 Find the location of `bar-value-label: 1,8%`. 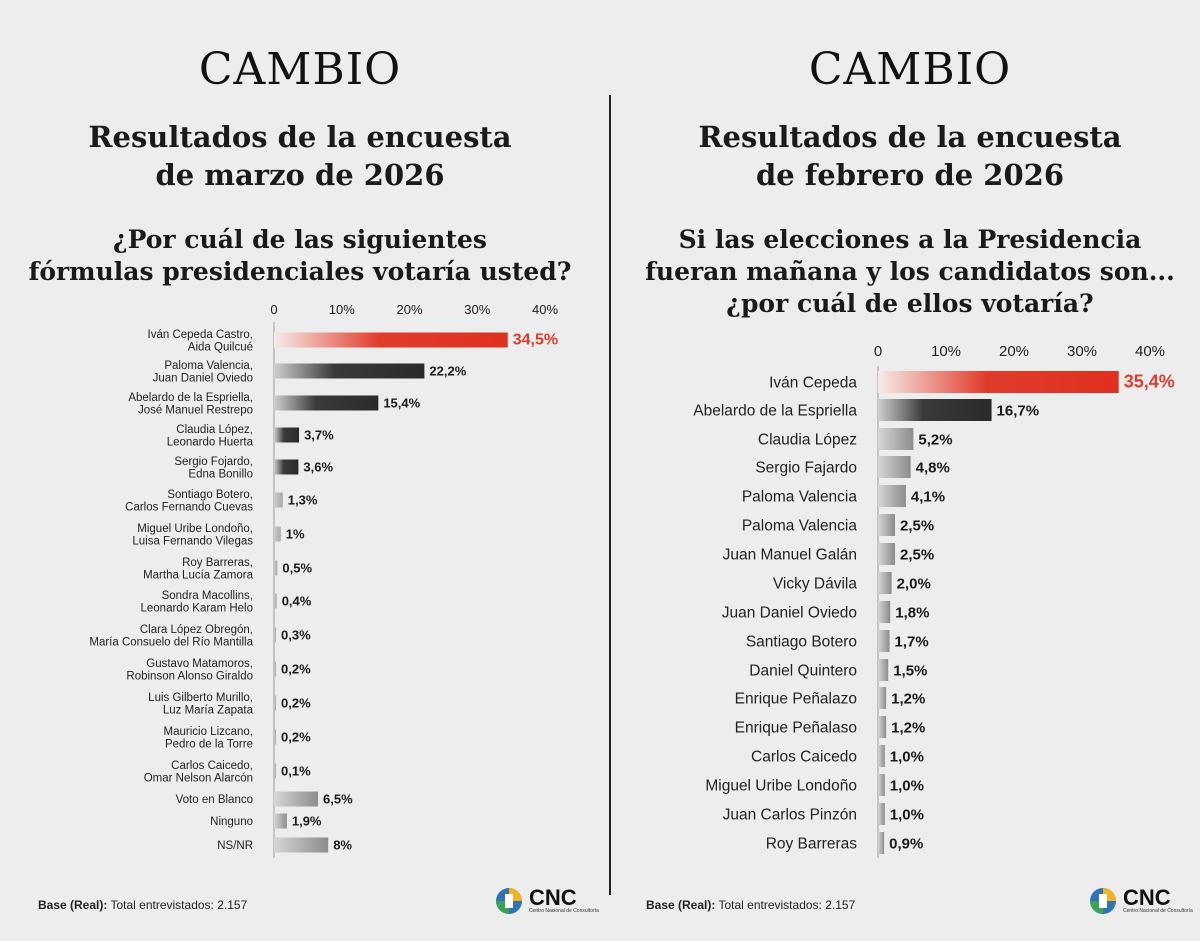

bar-value-label: 1,8% is located at coordinates (912, 612).